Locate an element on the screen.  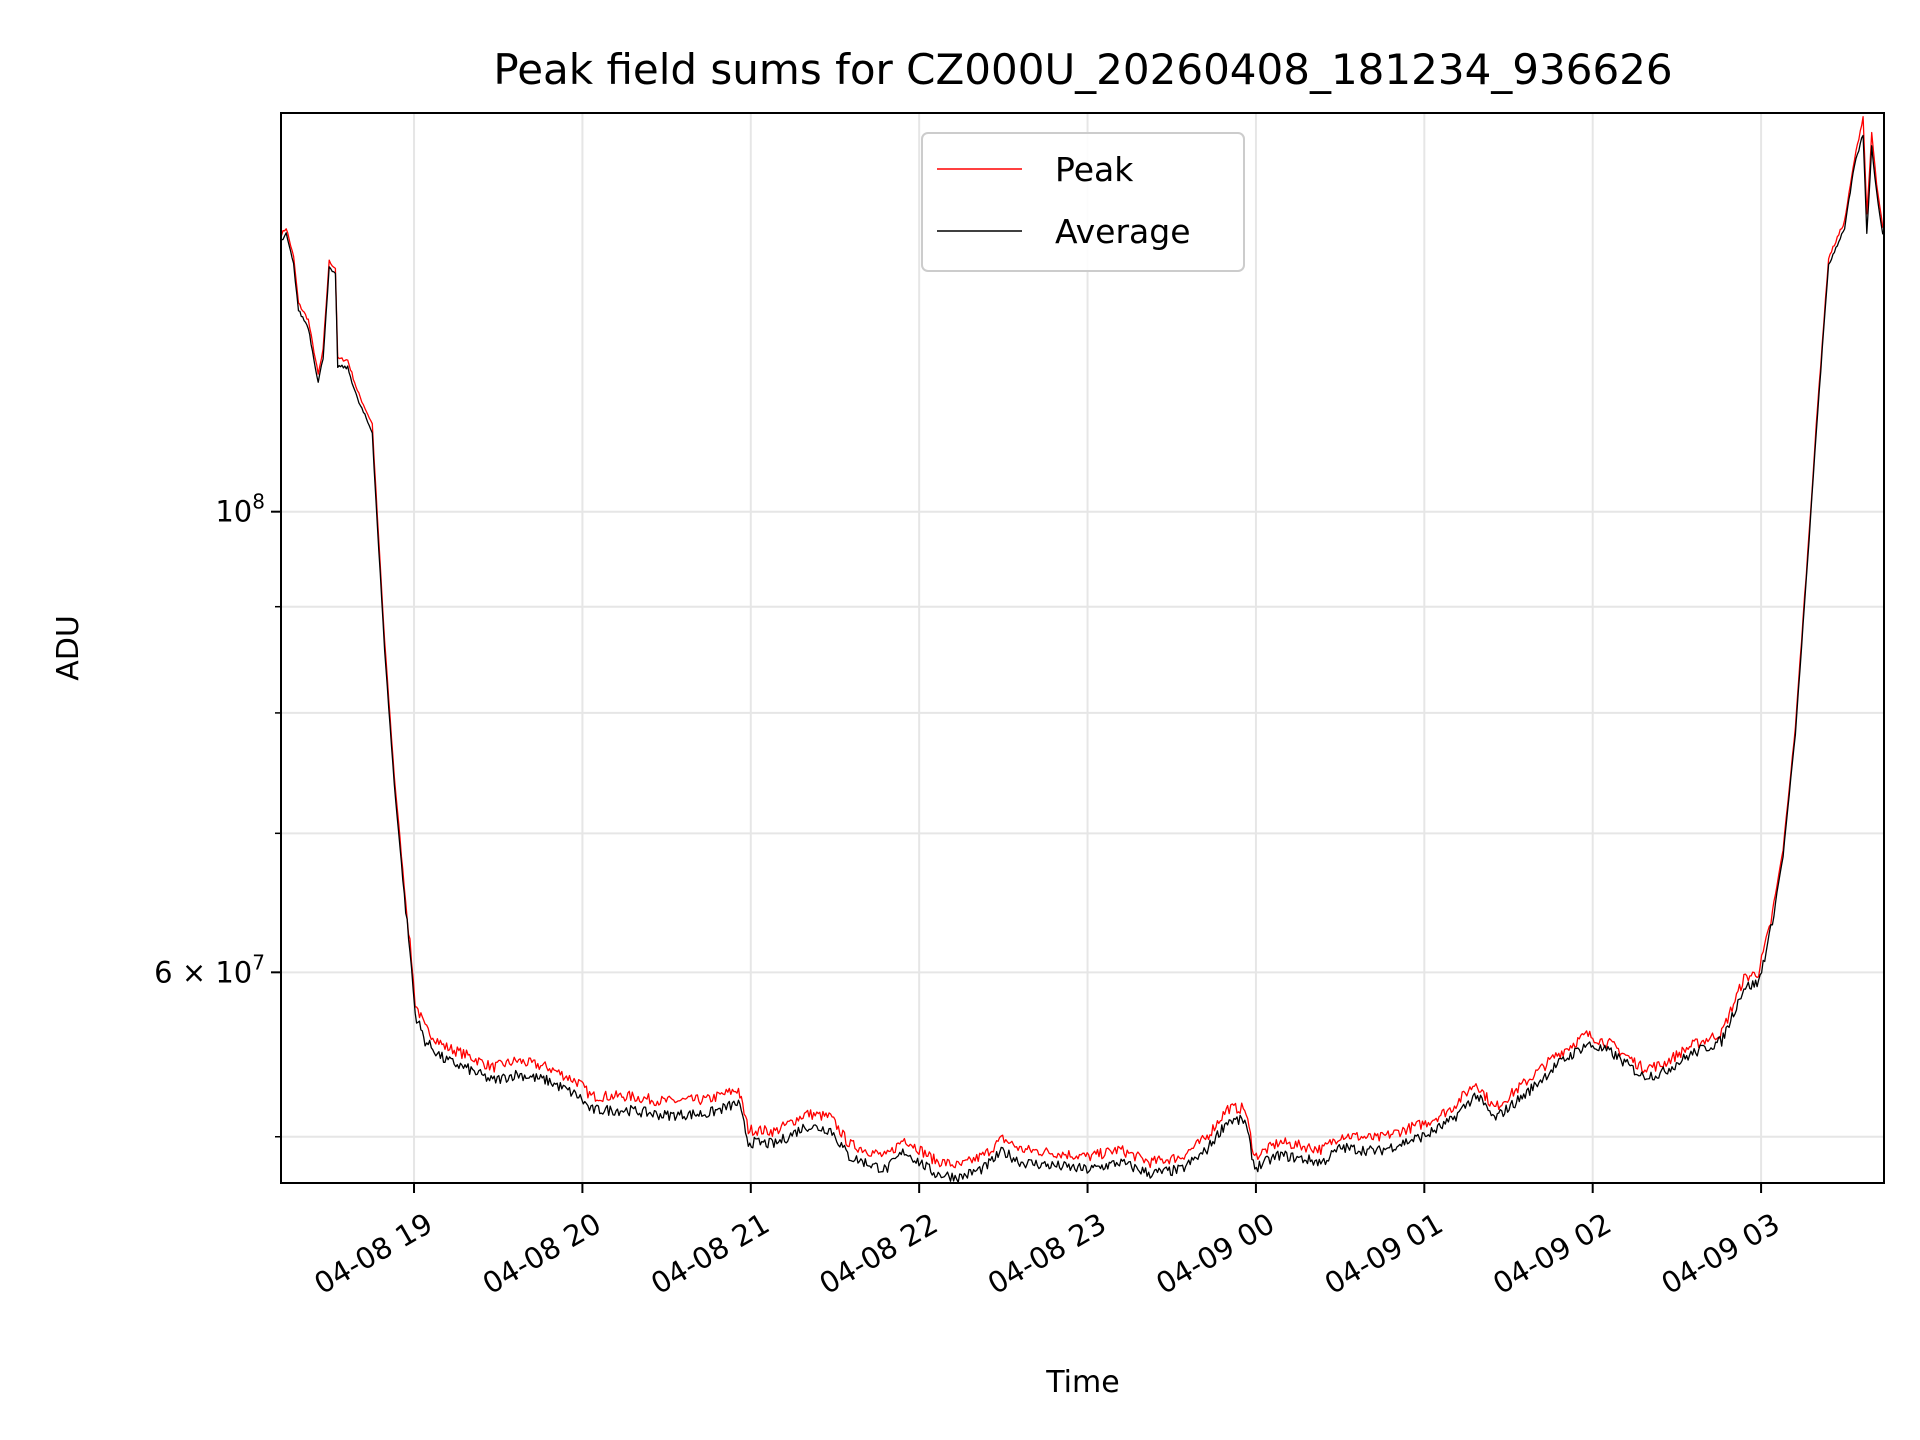
y-tick-label: 6 × 107 is located at coordinates (209, 969).